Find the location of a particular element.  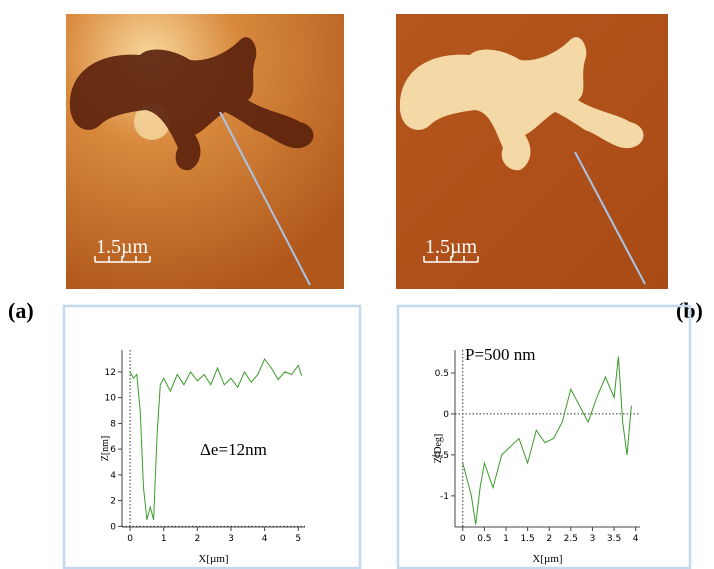

y-tick-label: 8 is located at coordinates (113, 424).